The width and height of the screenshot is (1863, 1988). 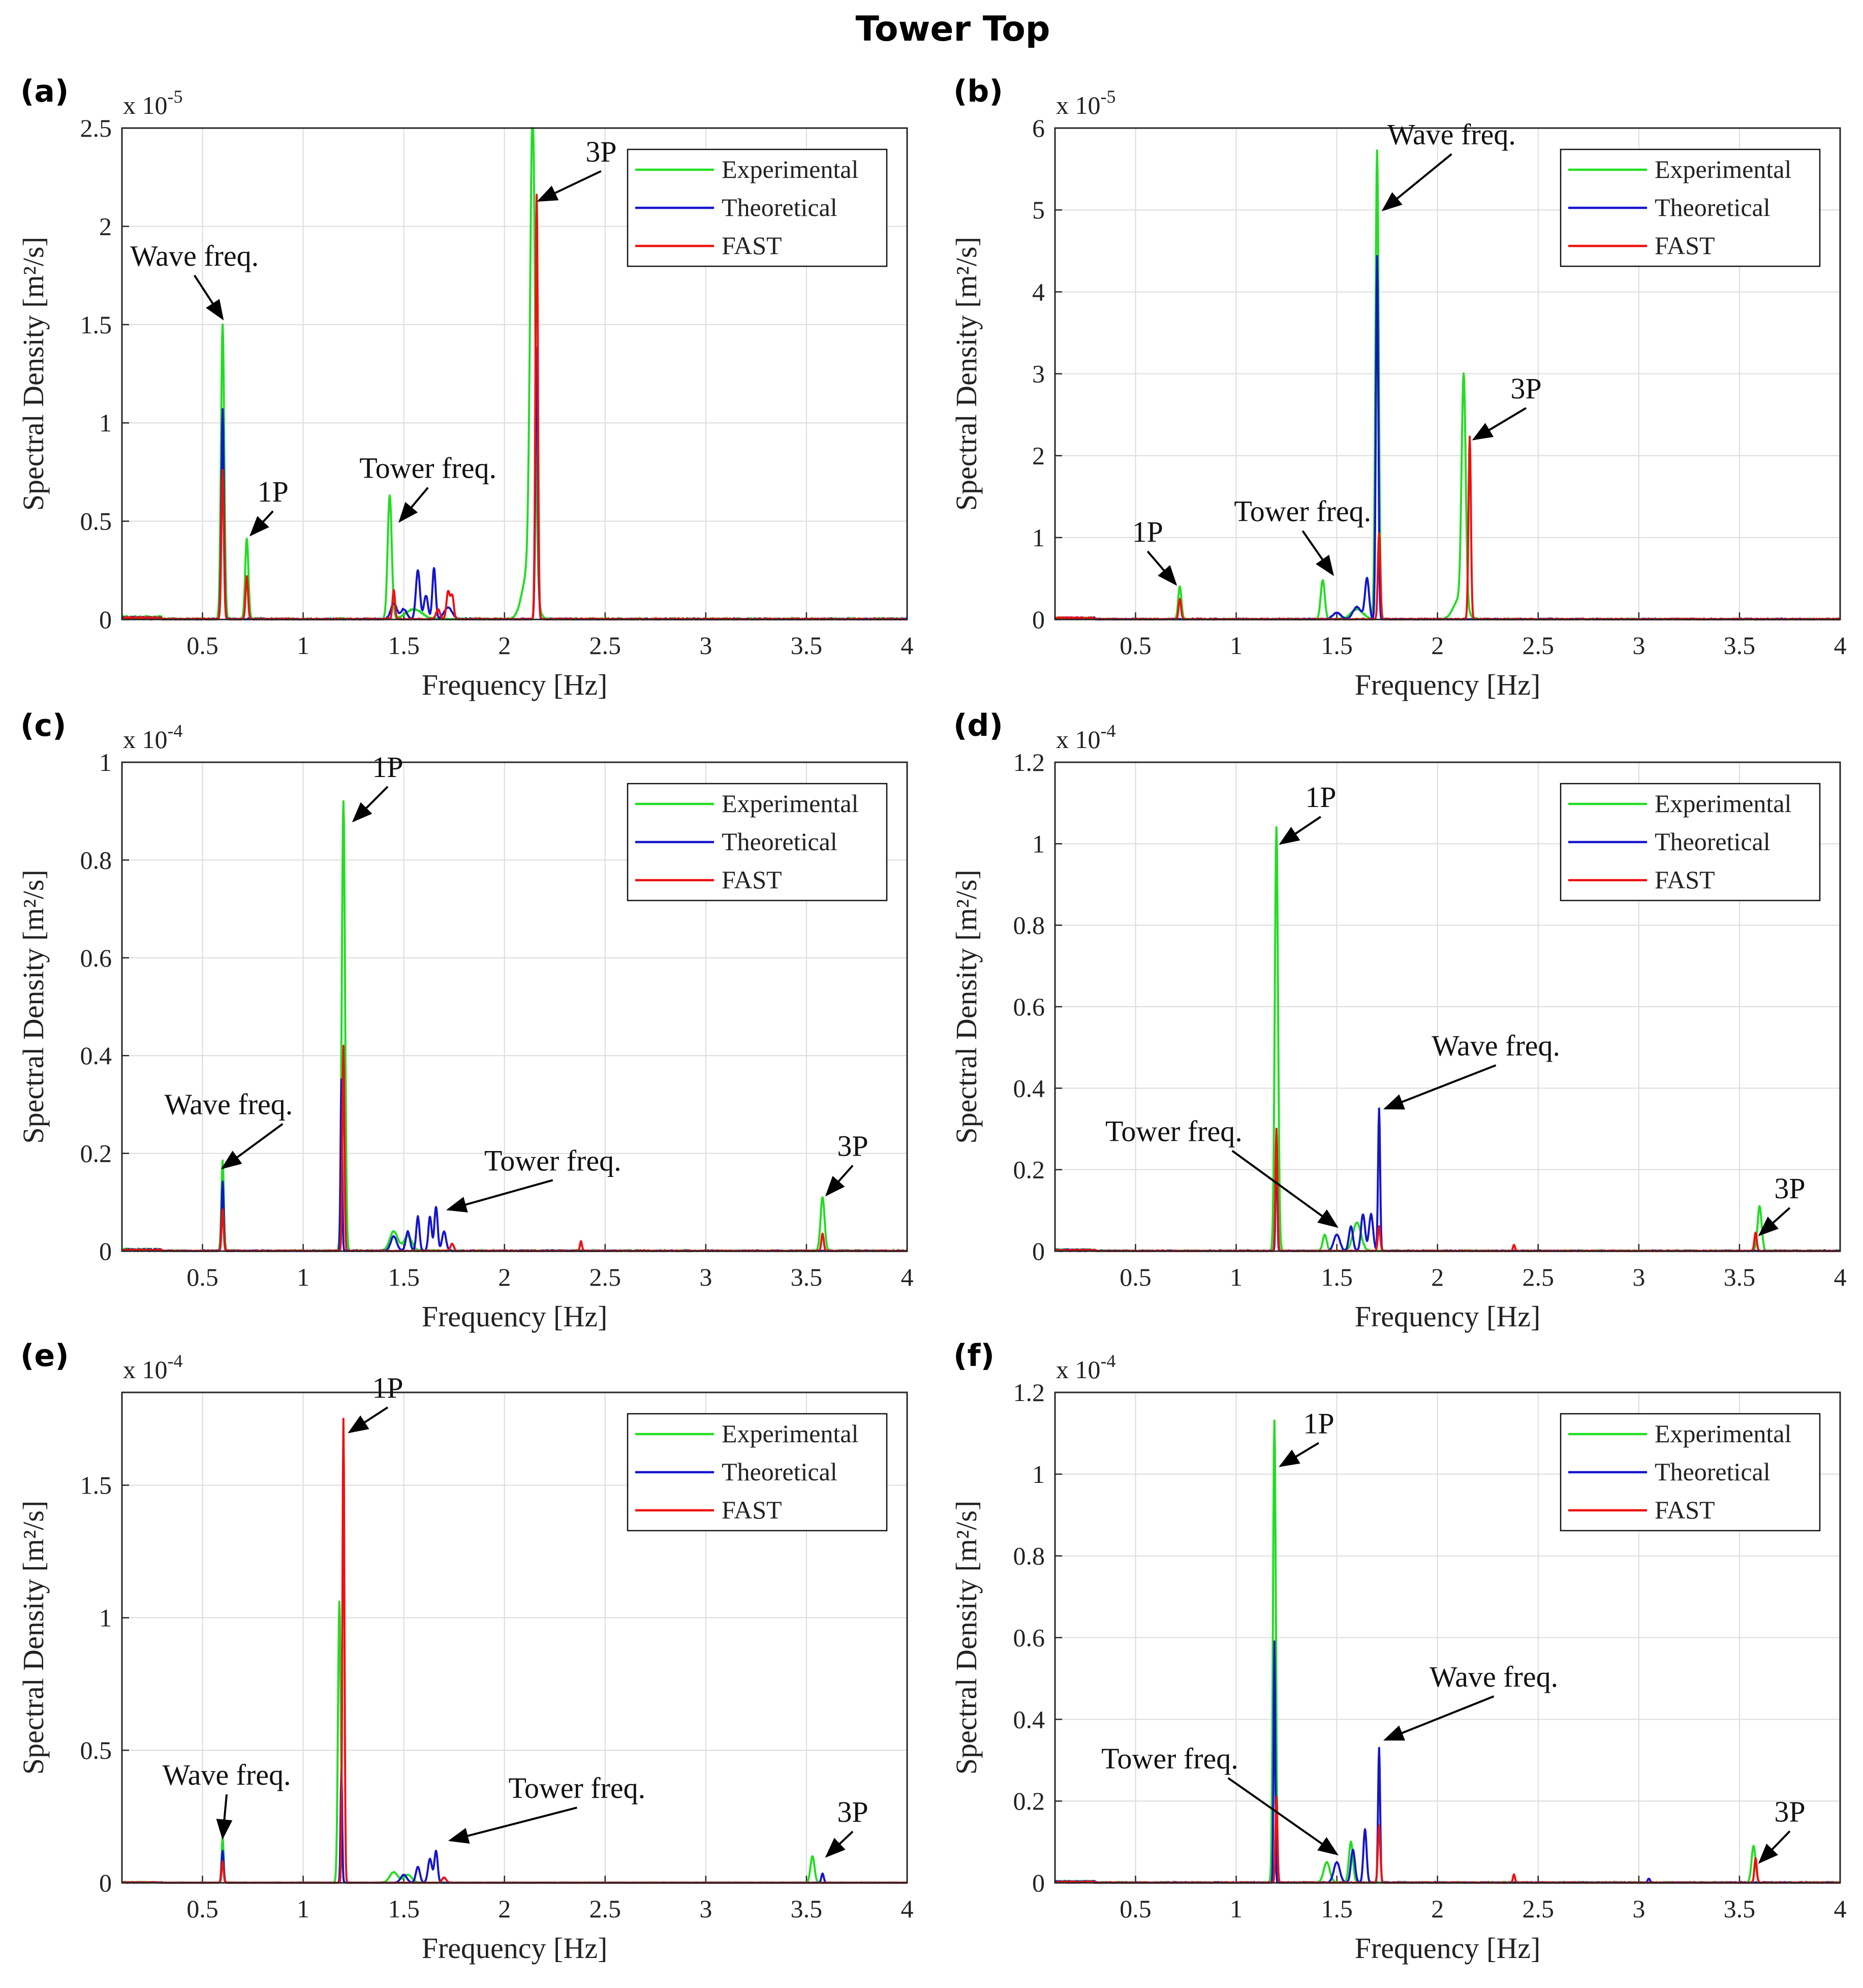 What do you see at coordinates (953, 29) in the screenshot?
I see `figure-title: Tower Top` at bounding box center [953, 29].